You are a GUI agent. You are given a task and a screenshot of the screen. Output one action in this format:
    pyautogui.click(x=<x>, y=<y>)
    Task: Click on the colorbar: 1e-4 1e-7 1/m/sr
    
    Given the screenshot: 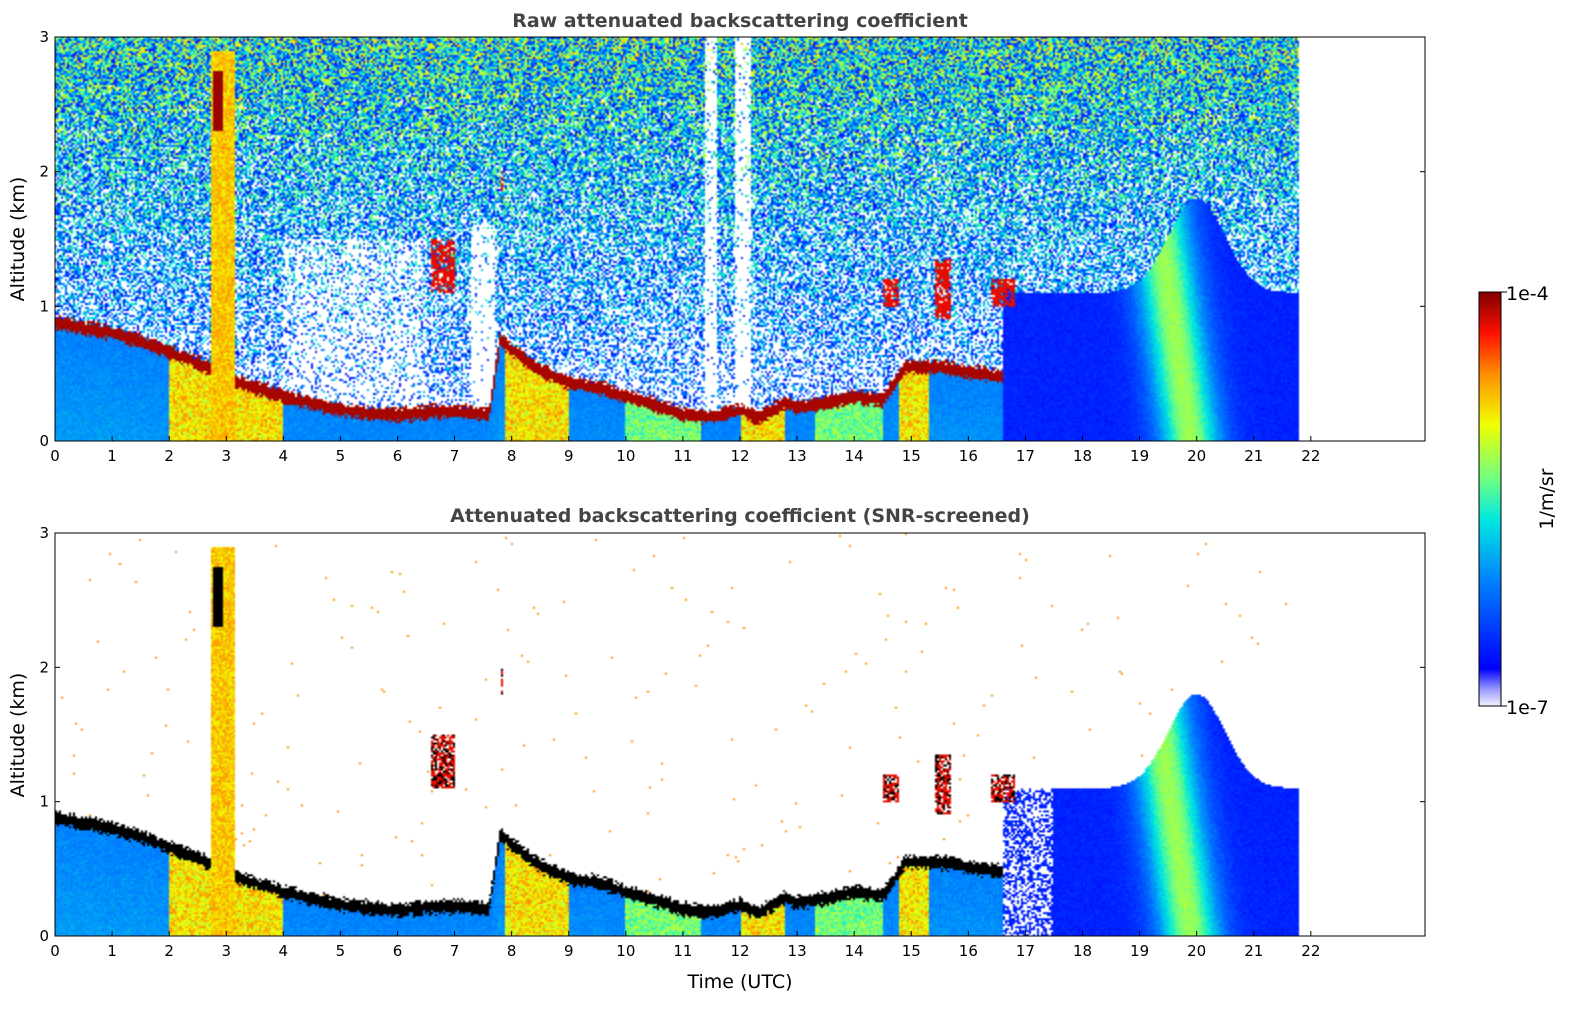 What is the action you would take?
    pyautogui.click(x=1518, y=501)
    